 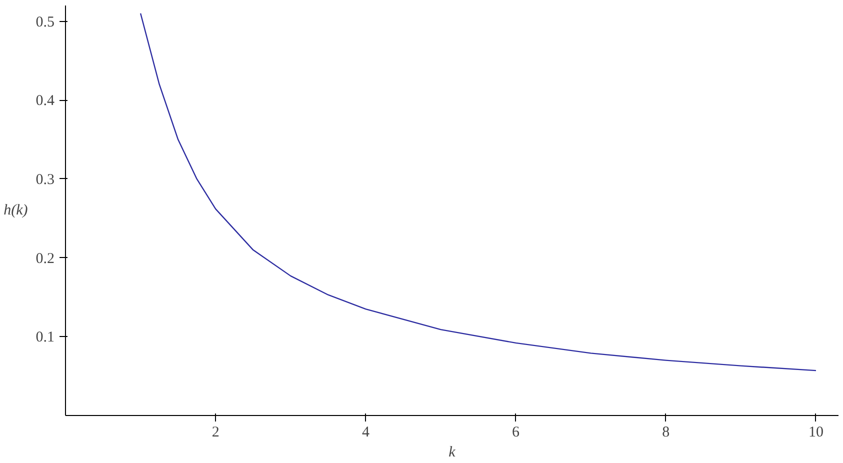 What do you see at coordinates (45, 22) in the screenshot?
I see `y-tick-label: 0.5` at bounding box center [45, 22].